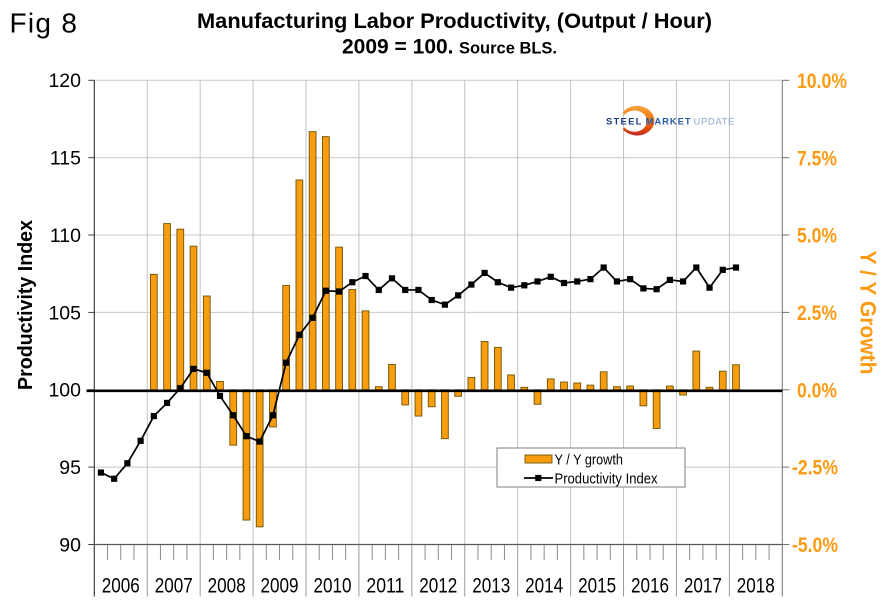 The width and height of the screenshot is (884, 609). What do you see at coordinates (64, 313) in the screenshot?
I see `svg-text: 105` at bounding box center [64, 313].